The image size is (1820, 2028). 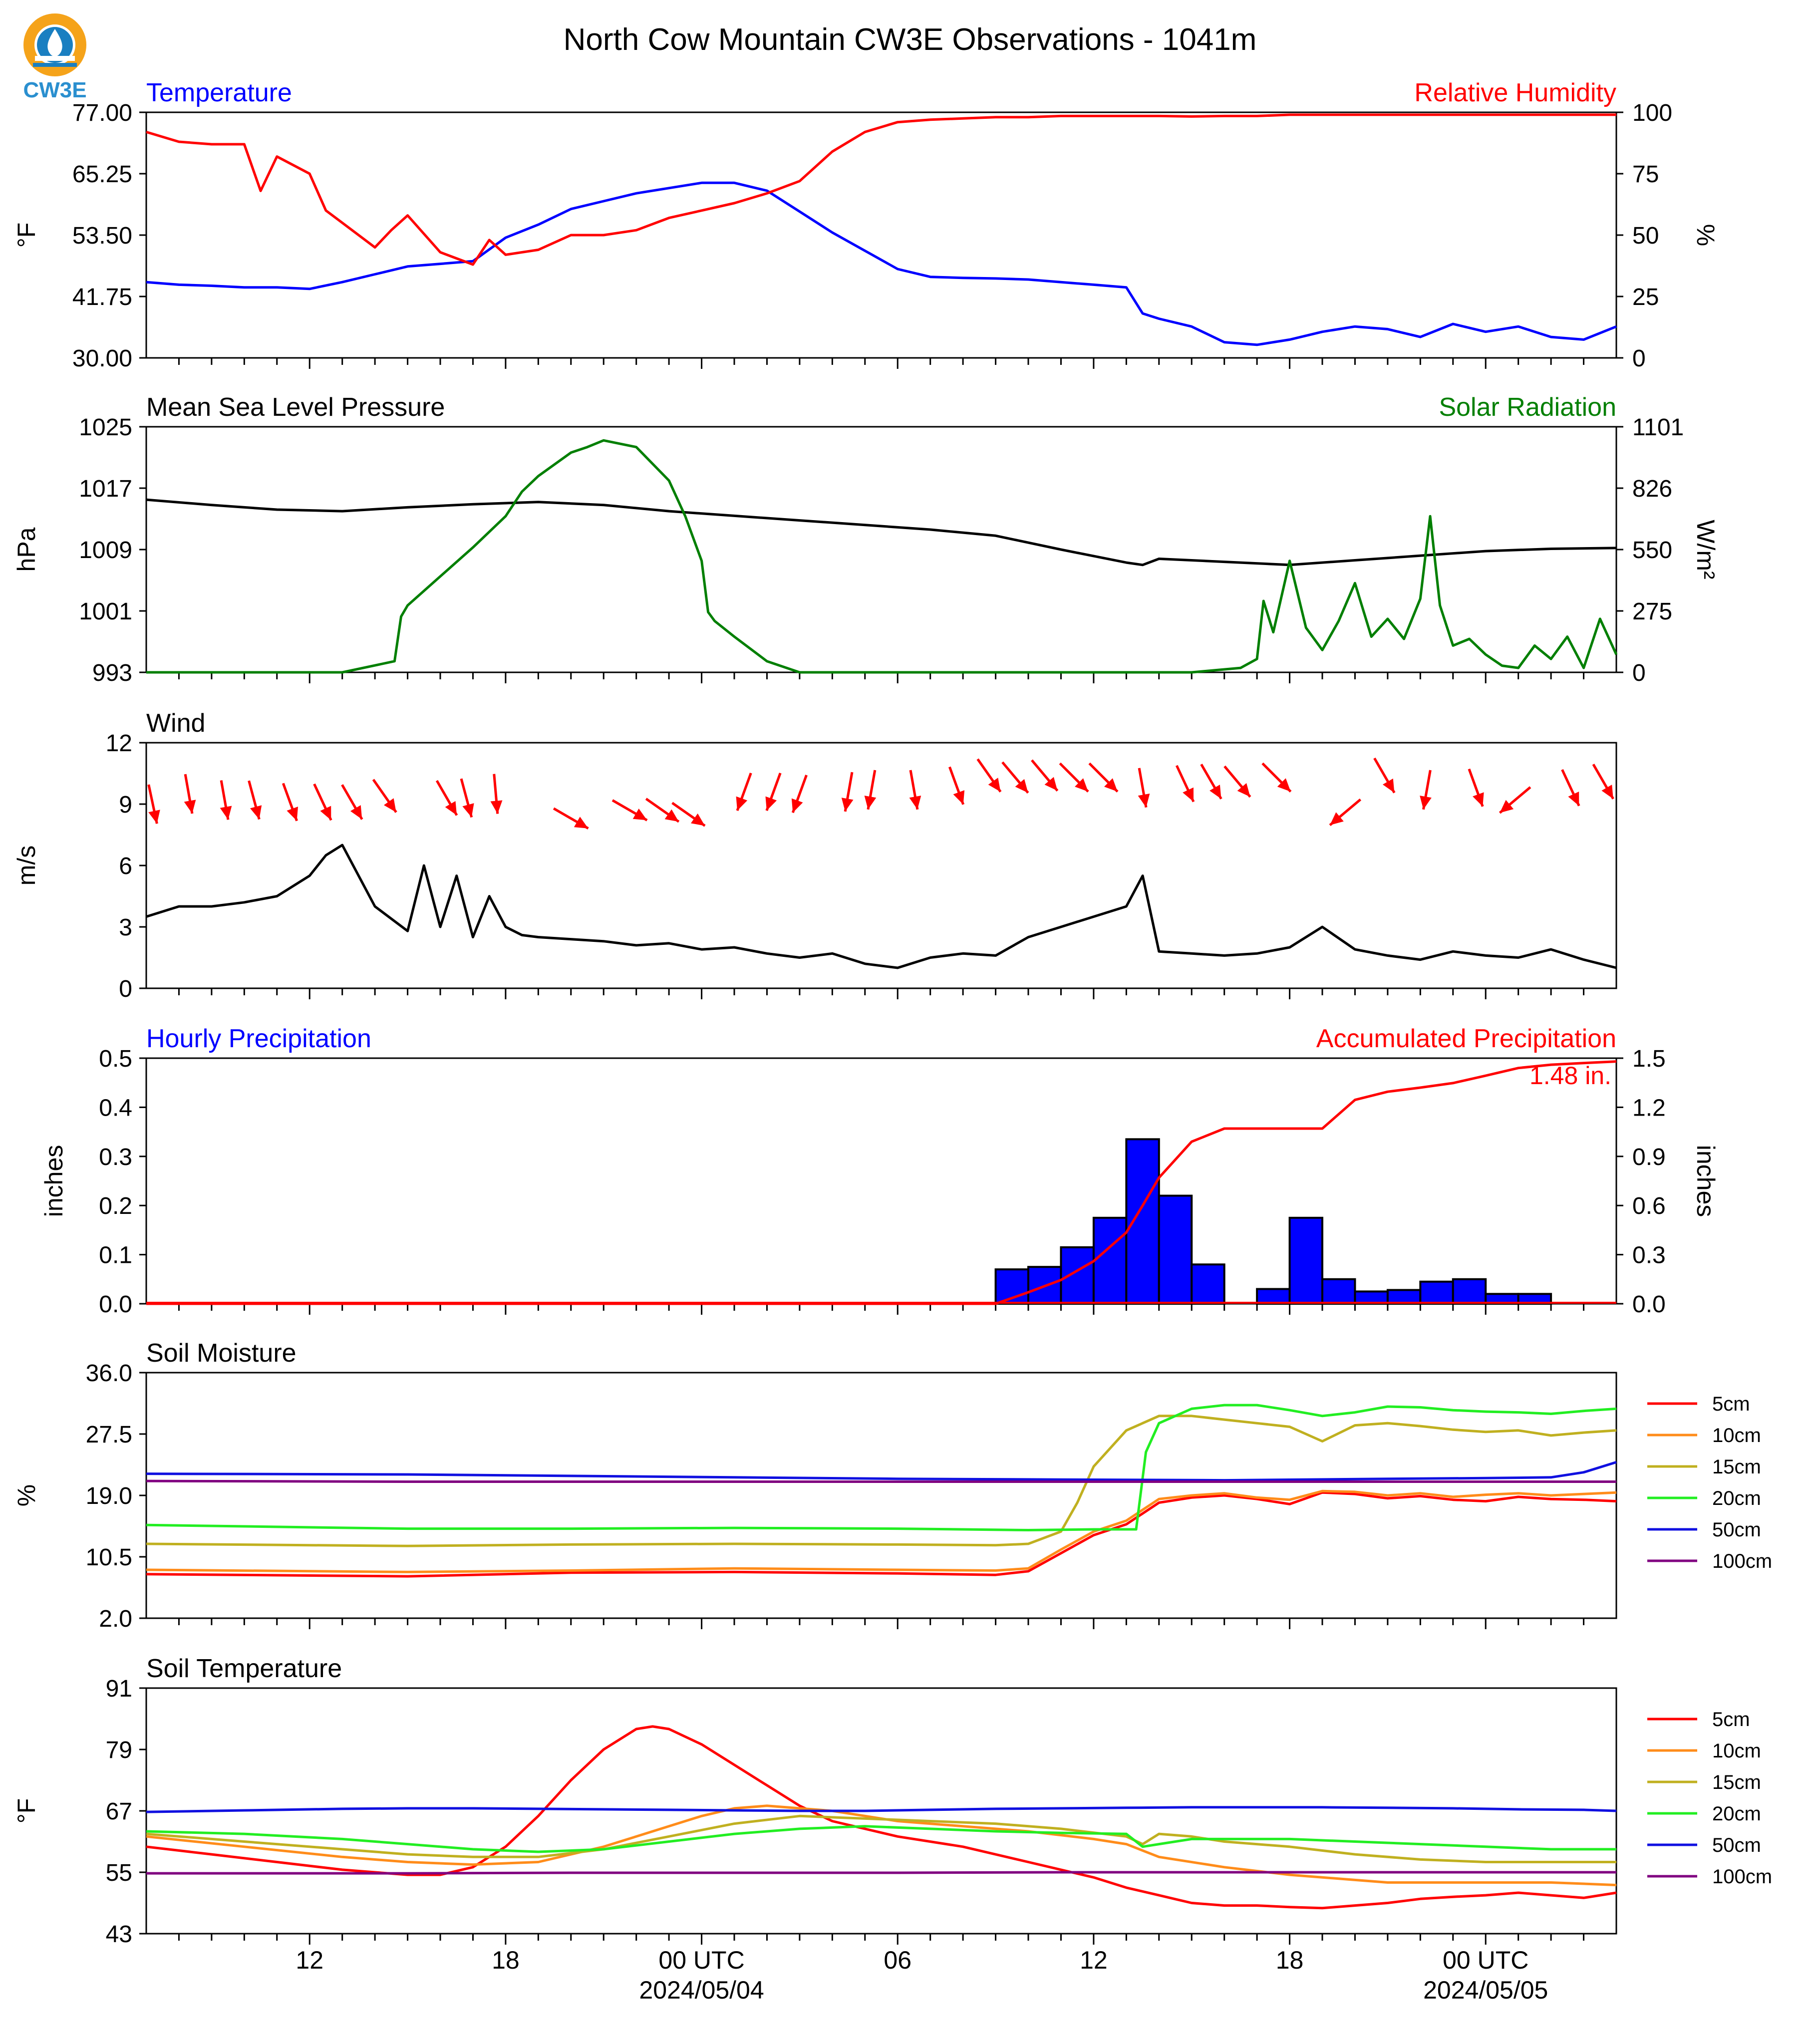 What do you see at coordinates (882, 556) in the screenshot?
I see `series-line-solar-radiation` at bounding box center [882, 556].